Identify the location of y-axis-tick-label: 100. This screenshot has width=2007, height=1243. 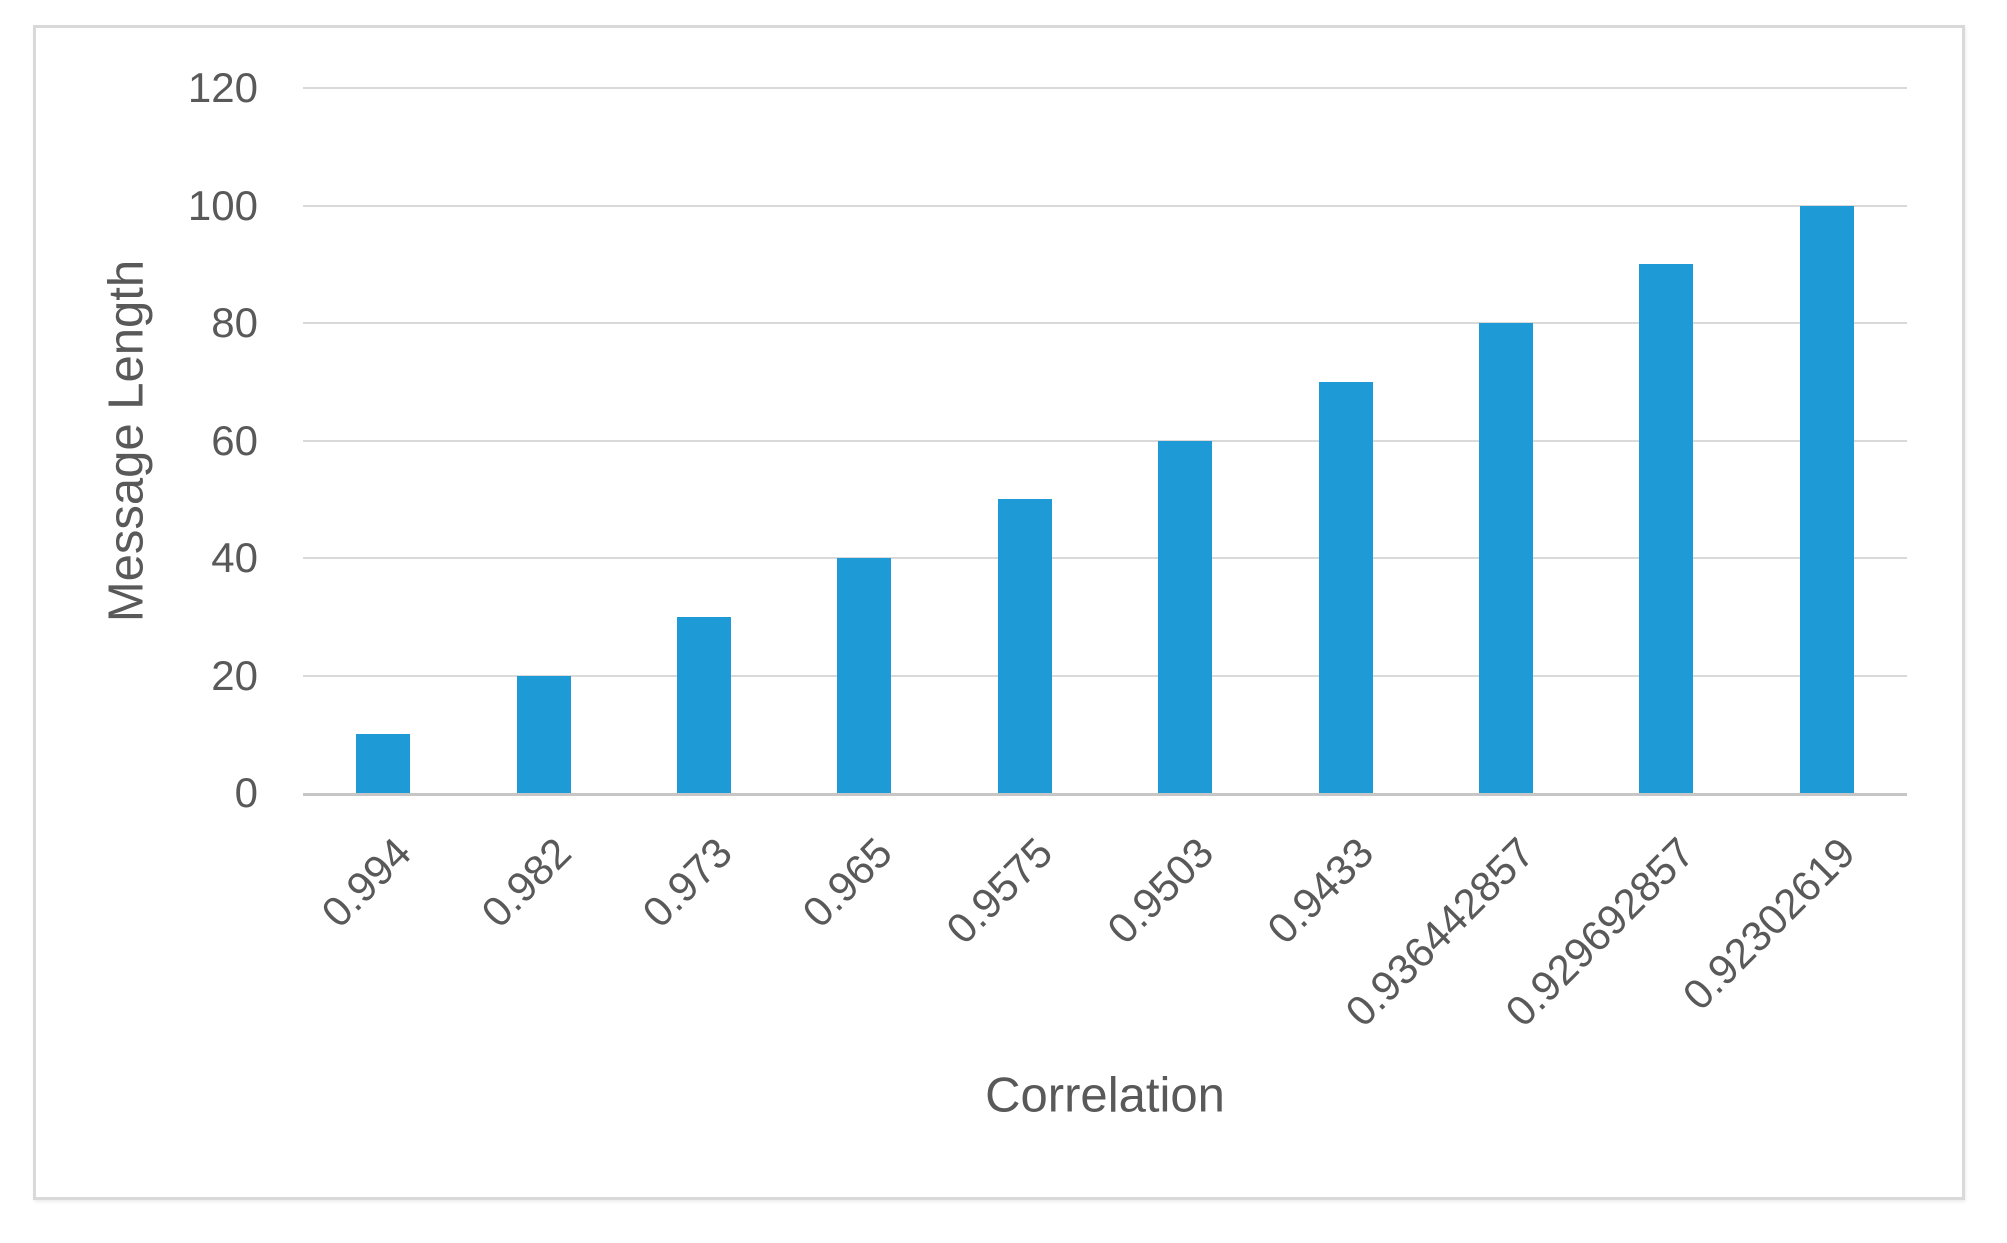
(222, 205).